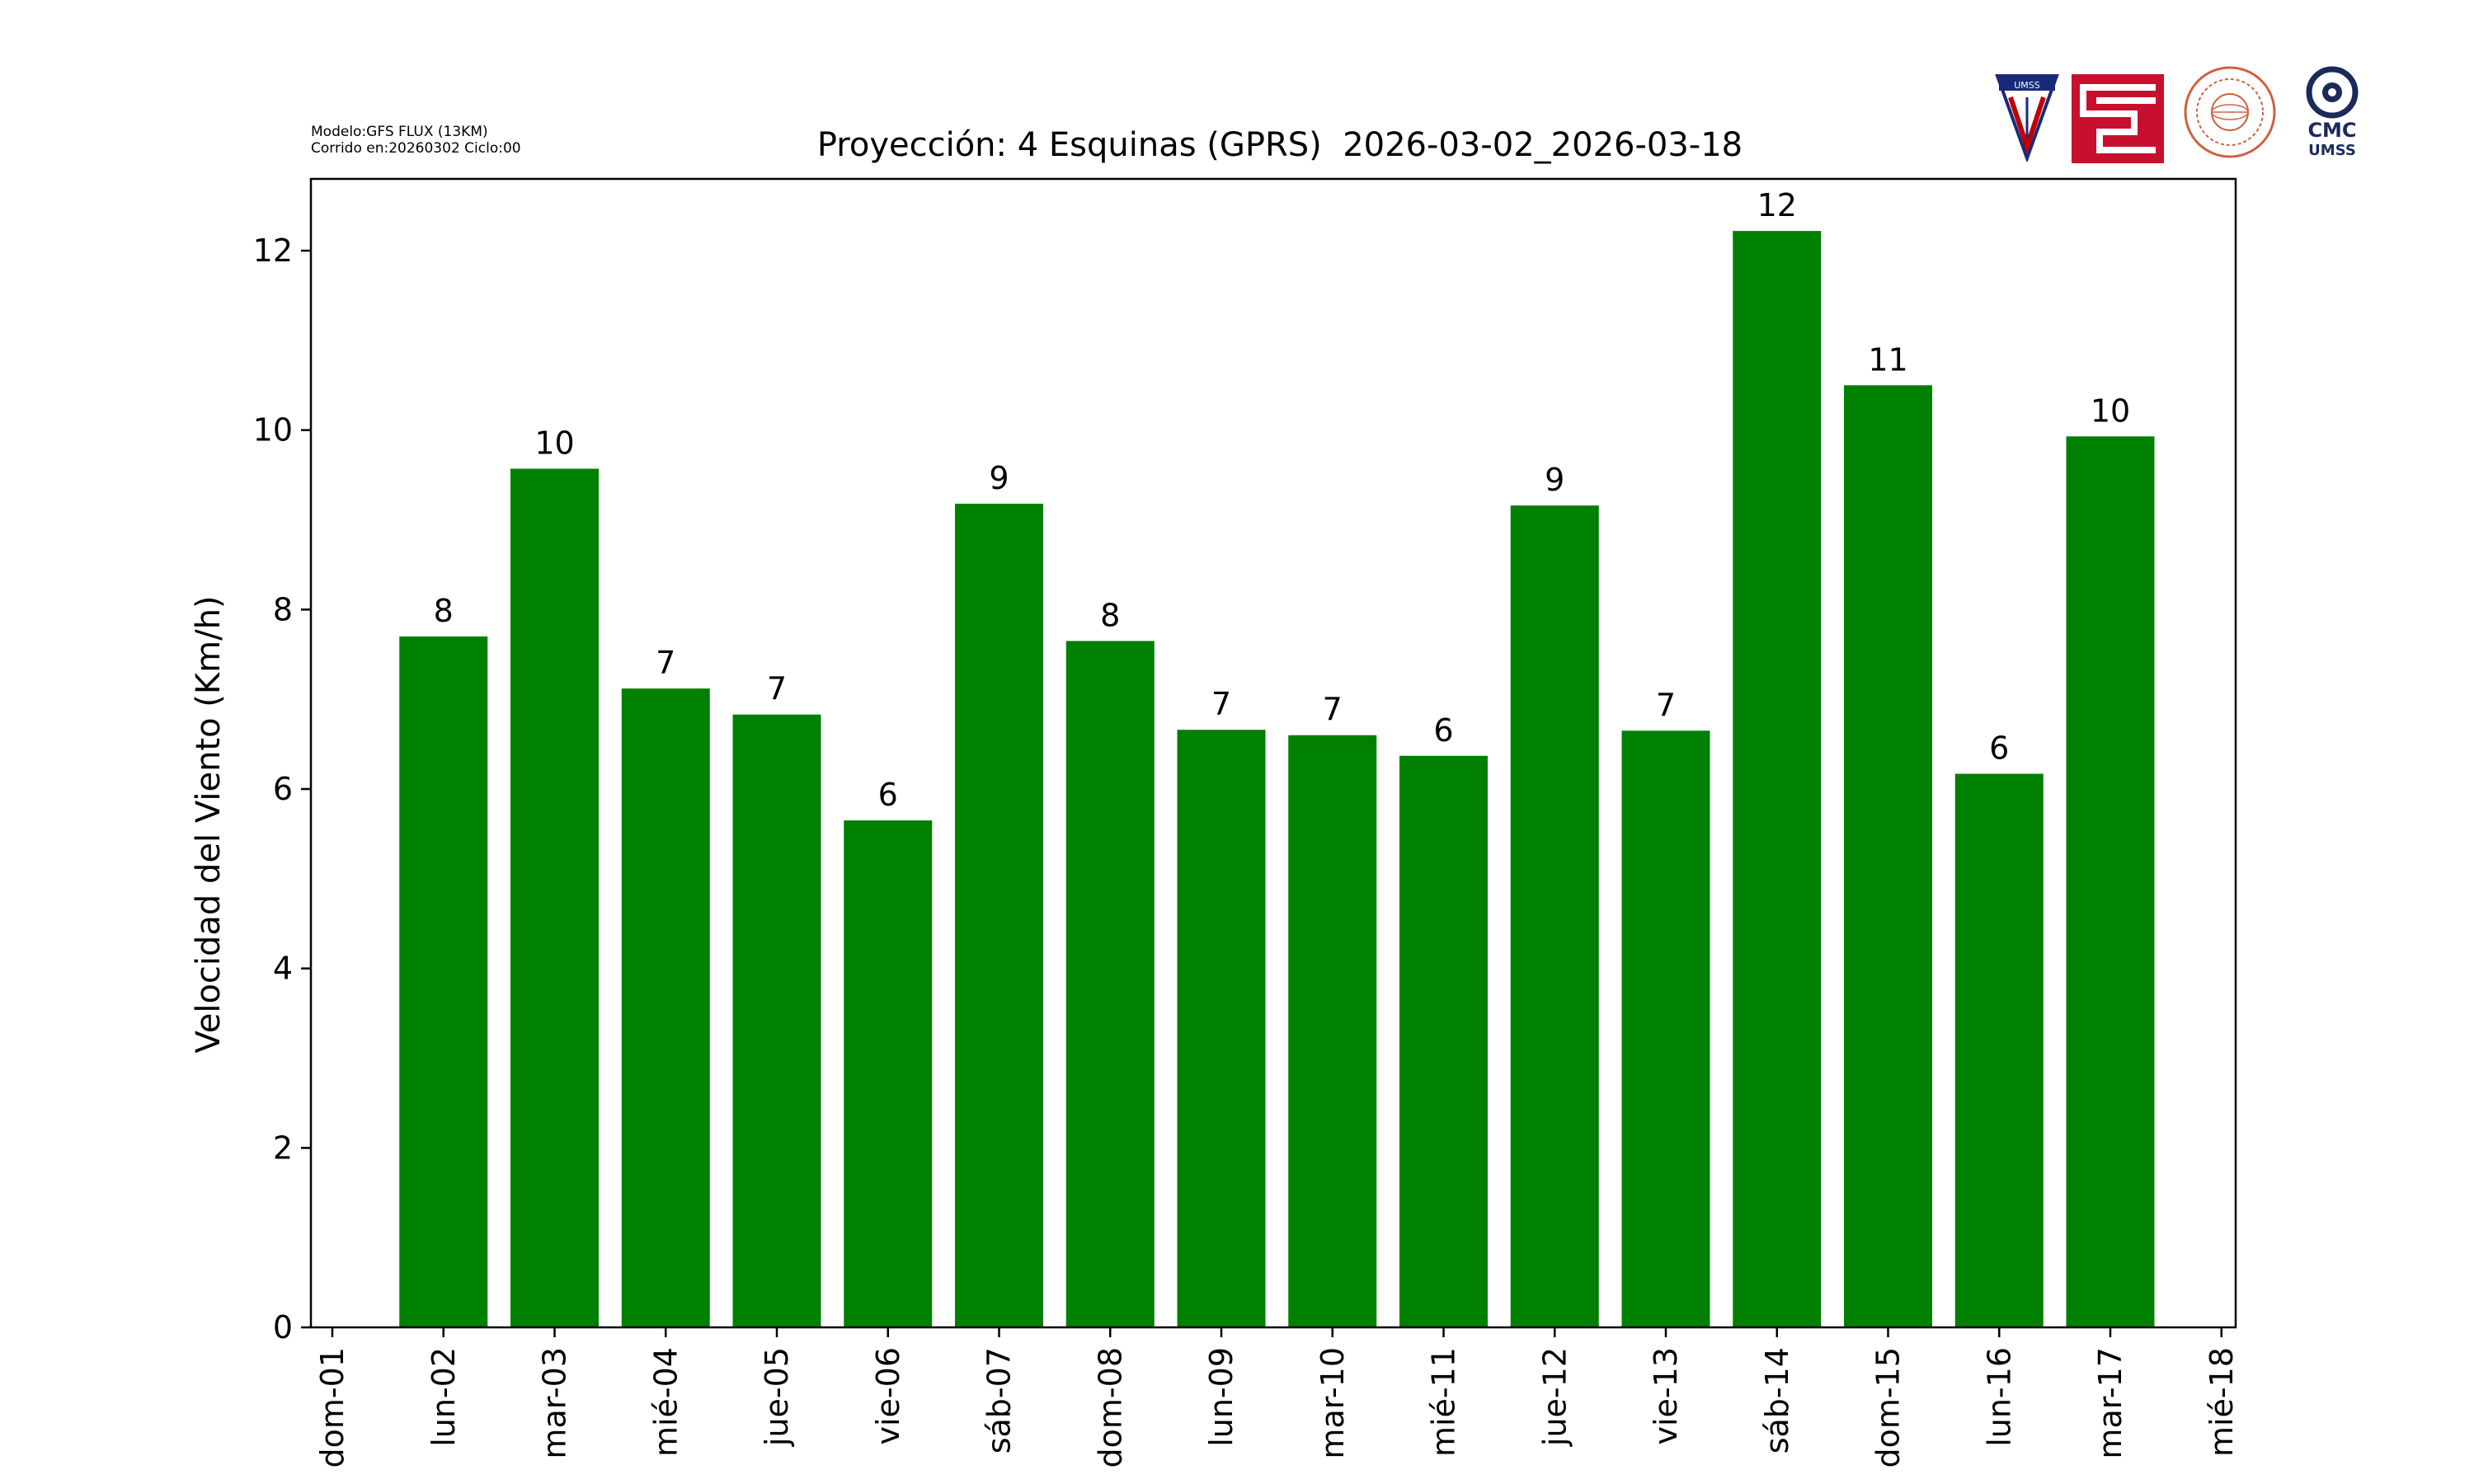 This screenshot has width=2474, height=1484. I want to click on cmc-umss-logo: CMC UMSS, so click(2332, 112).